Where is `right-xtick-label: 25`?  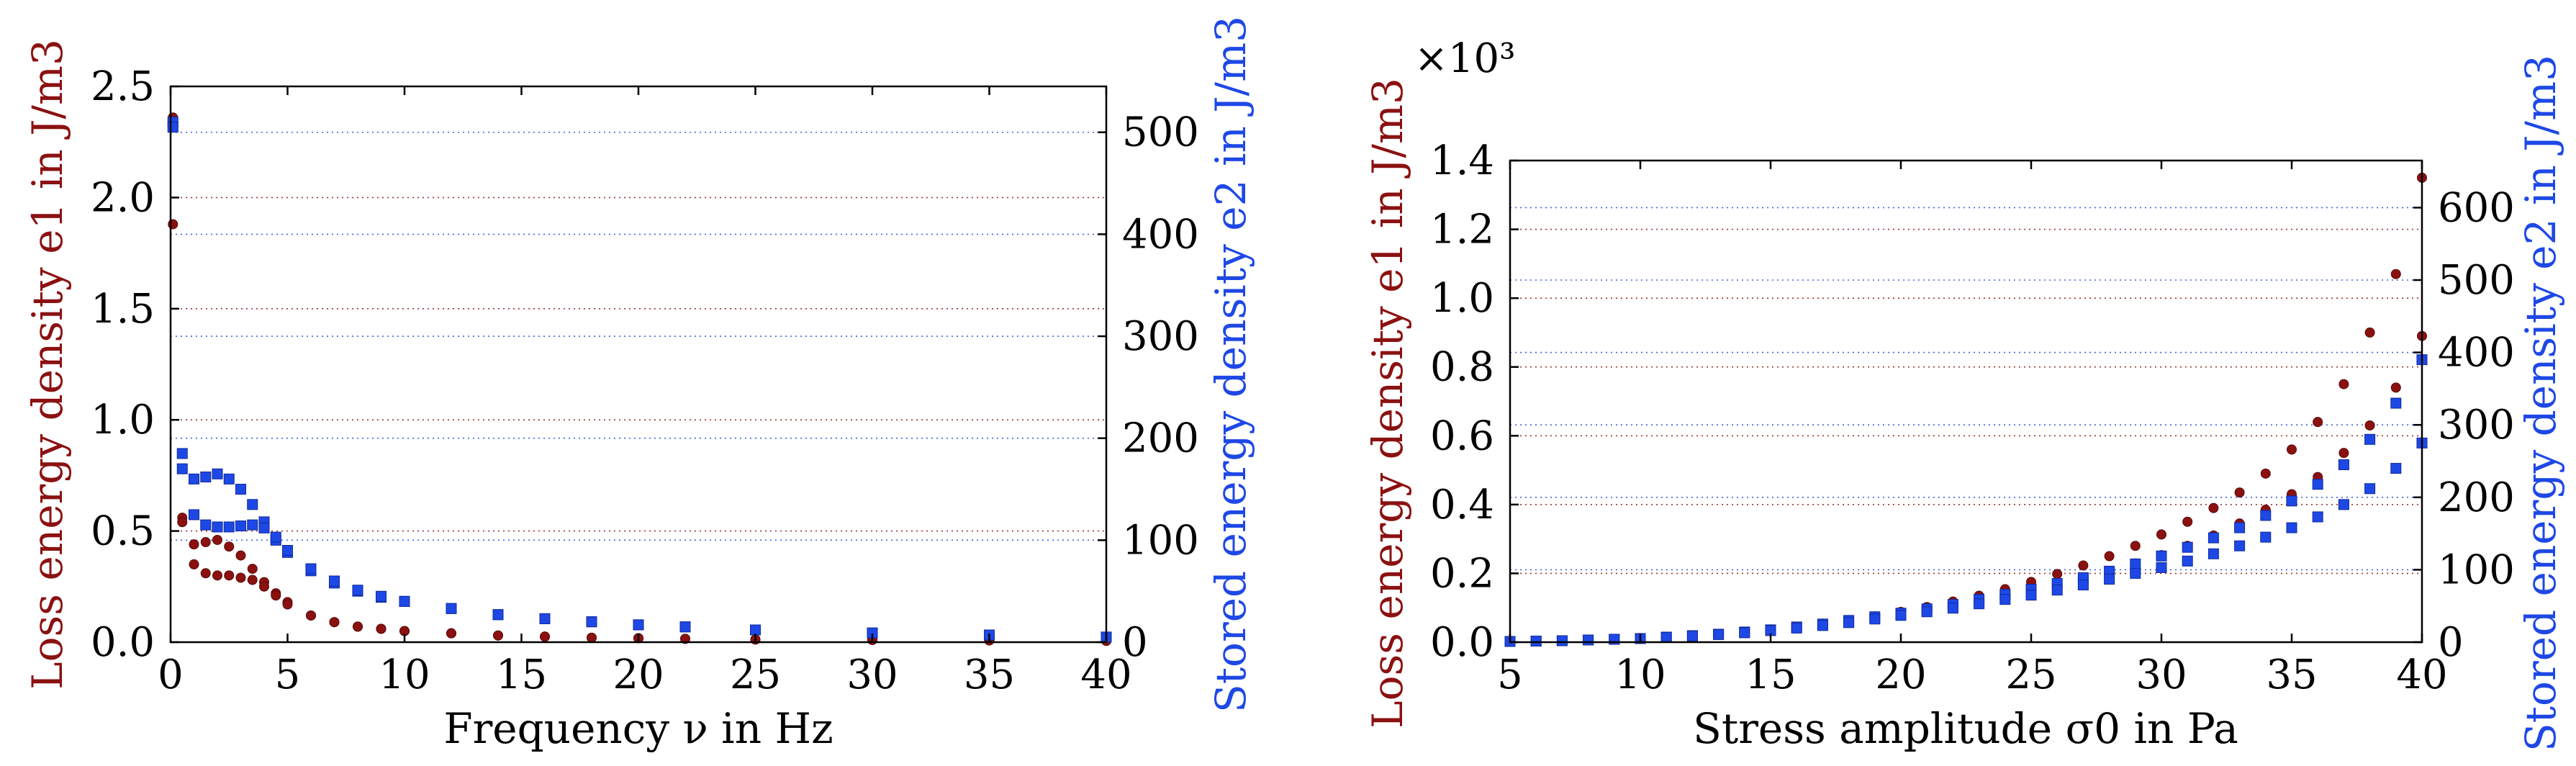
right-xtick-label: 25 is located at coordinates (2031, 675).